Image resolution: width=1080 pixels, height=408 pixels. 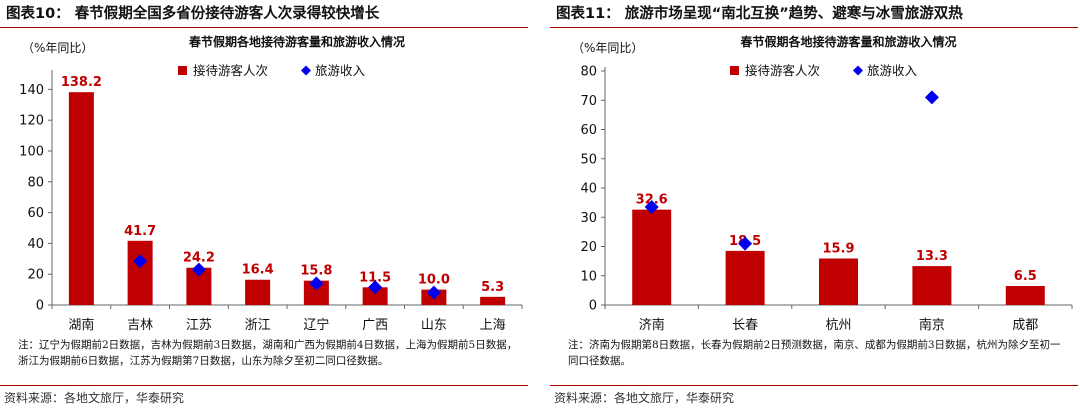 What do you see at coordinates (140, 231) in the screenshot?
I see `data-label: 41.7` at bounding box center [140, 231].